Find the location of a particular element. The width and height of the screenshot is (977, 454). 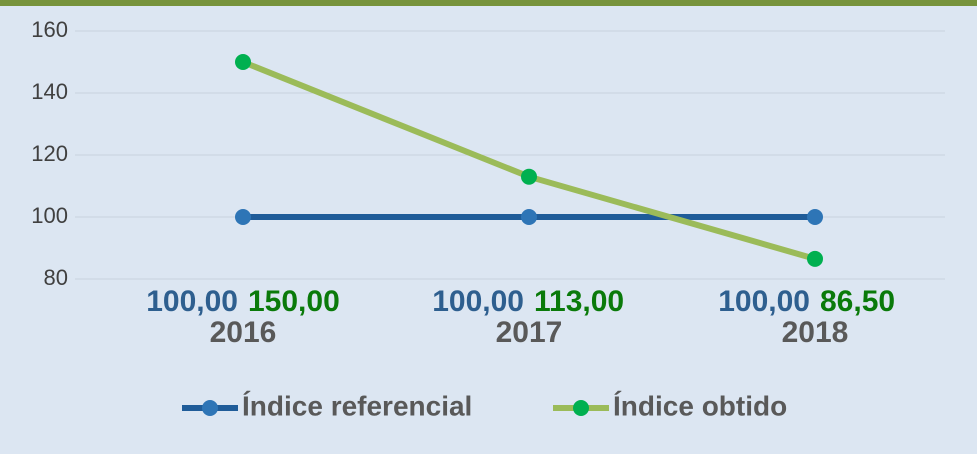

y-tick-label: 140 is located at coordinates (49, 91).